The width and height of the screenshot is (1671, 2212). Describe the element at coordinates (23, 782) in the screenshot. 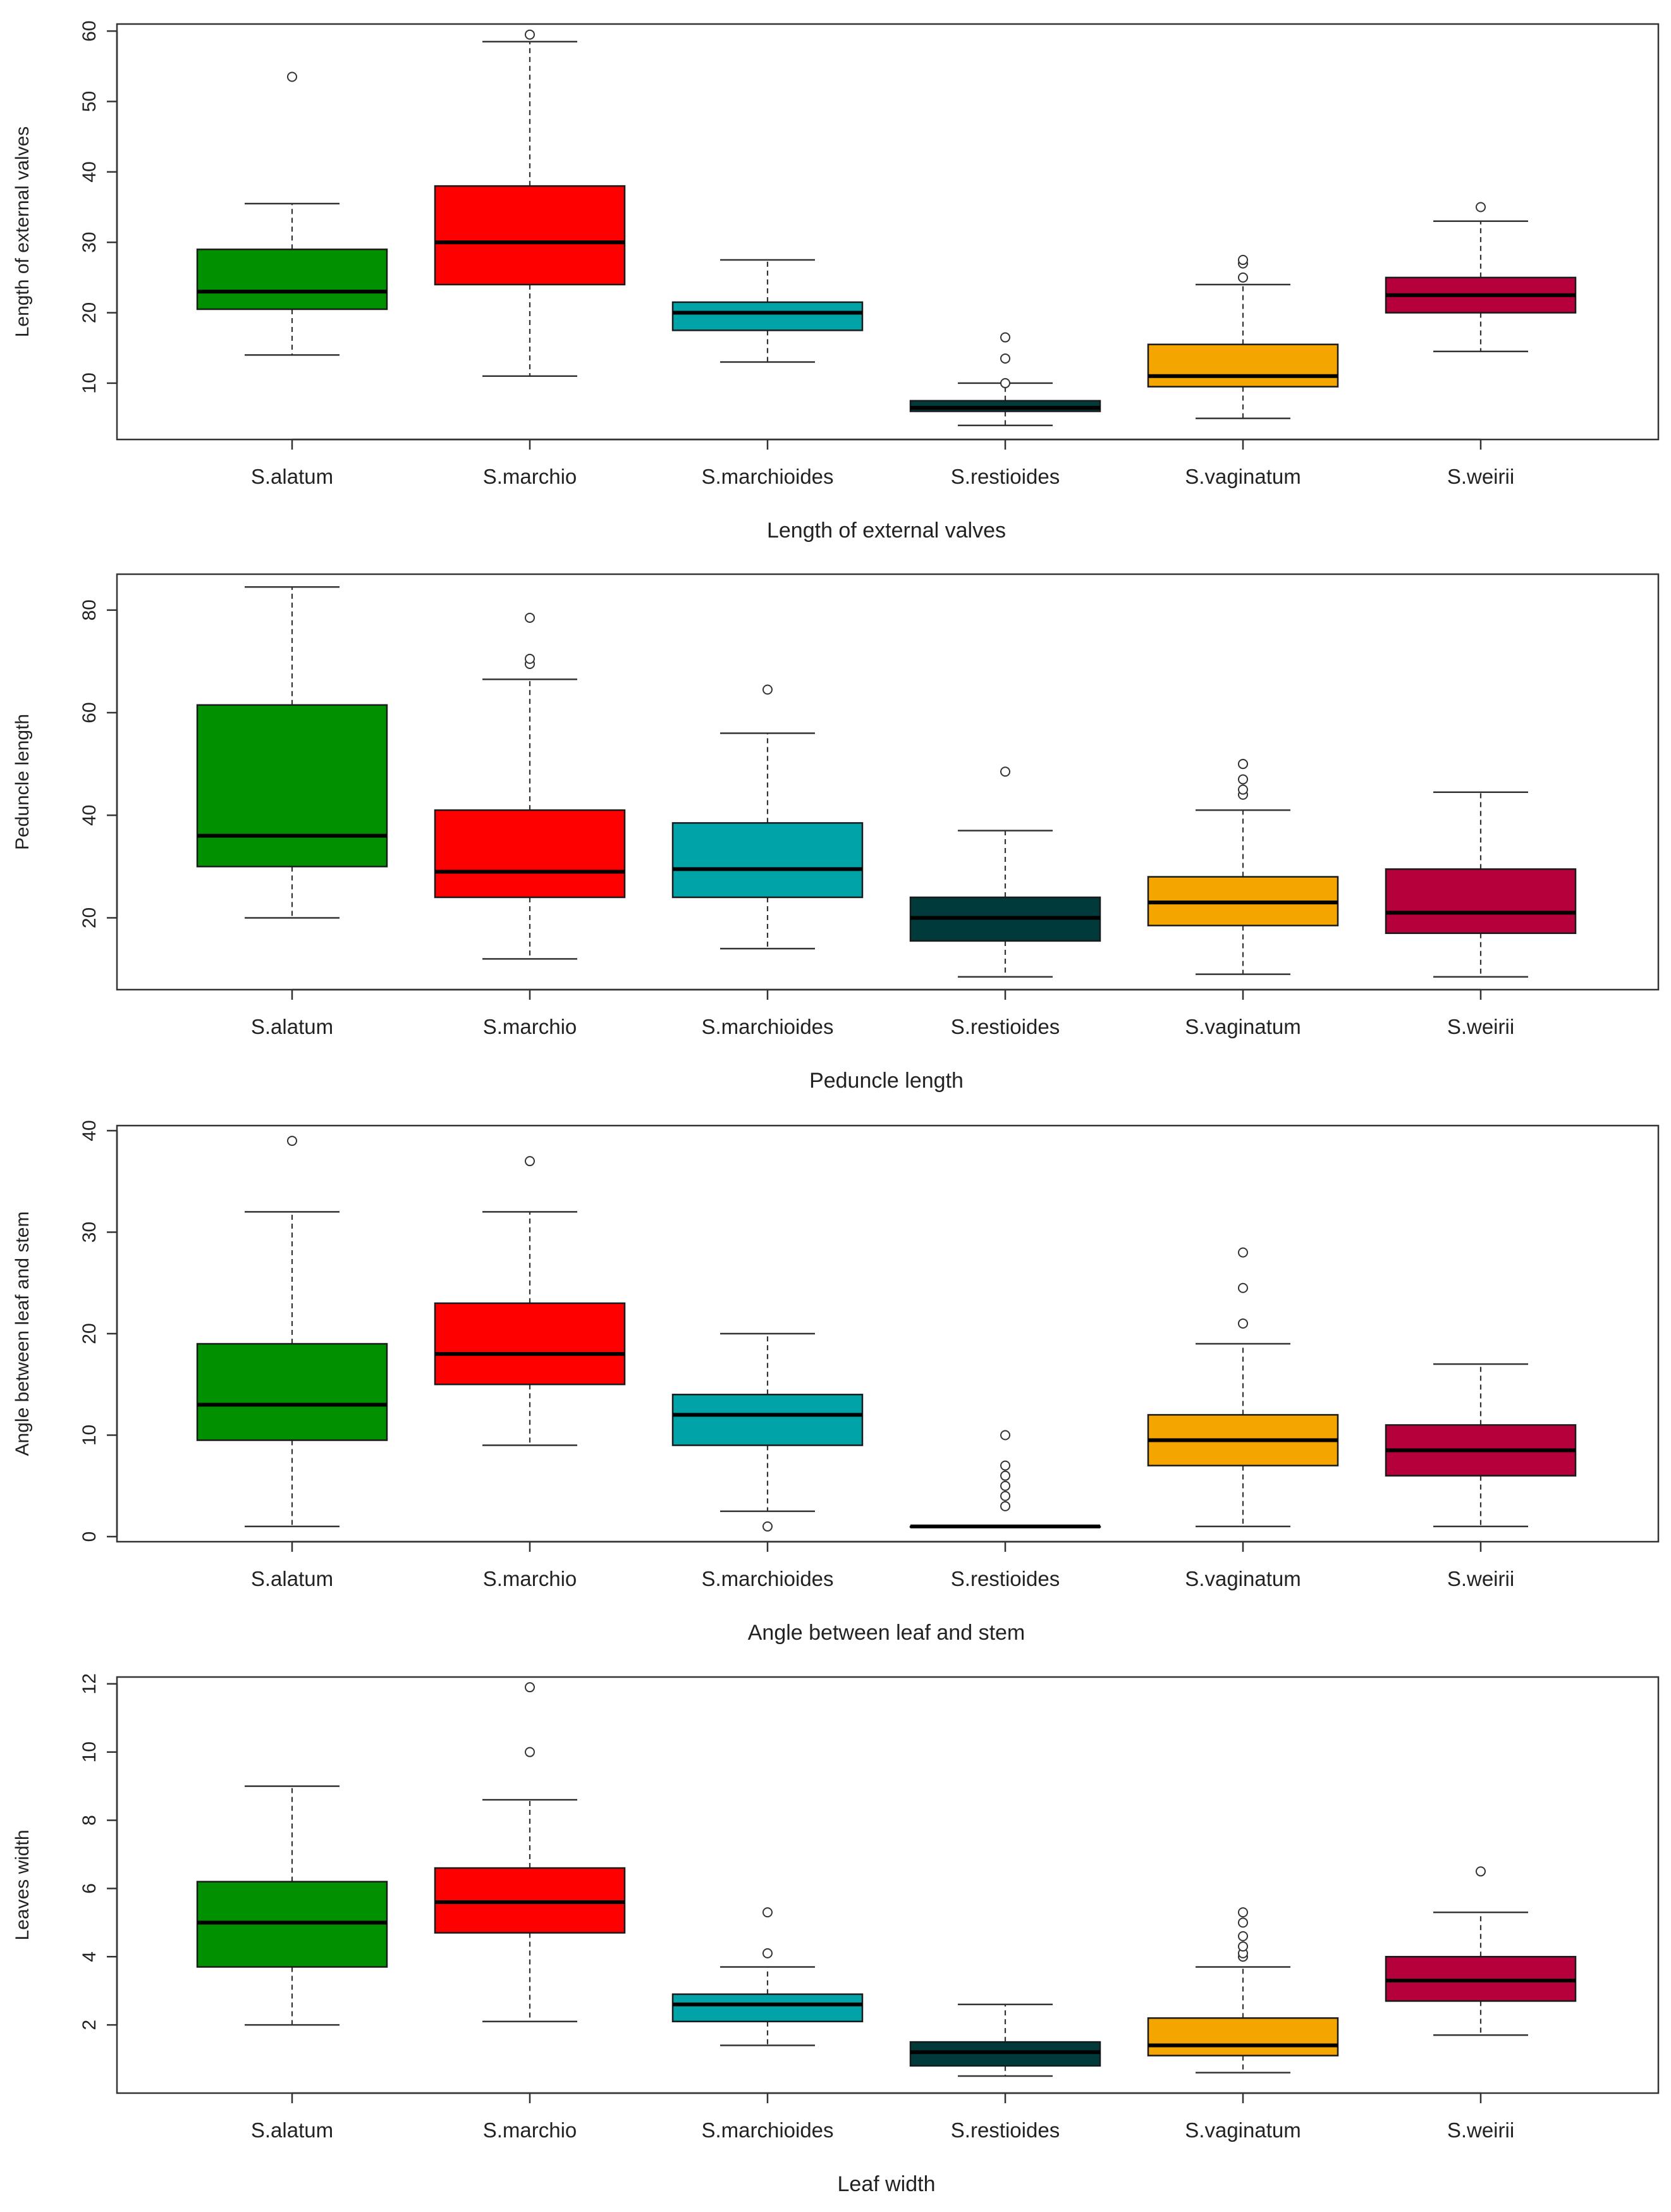

I see `y-axis-title: Peduncle length` at that location.